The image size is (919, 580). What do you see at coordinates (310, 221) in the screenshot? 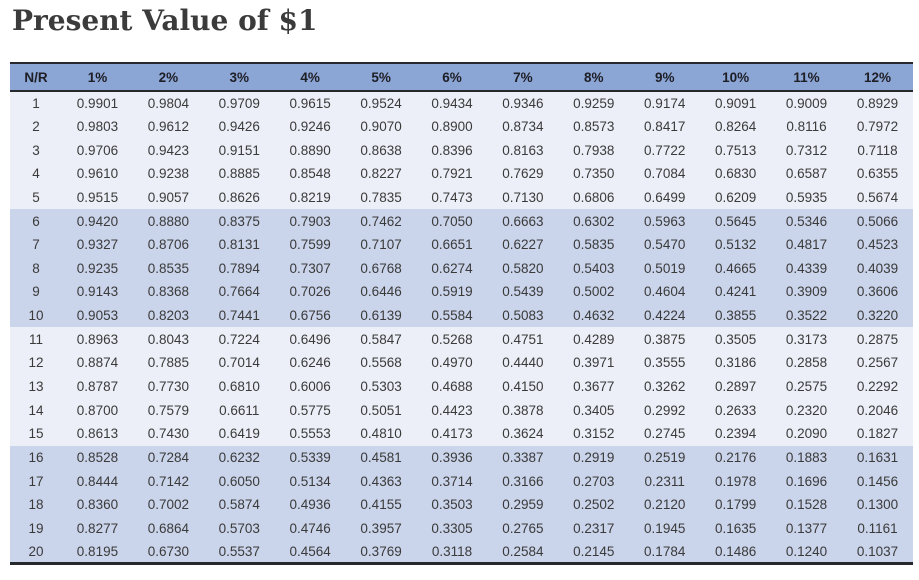
I see `pv-factor-cell: 0.7903` at bounding box center [310, 221].